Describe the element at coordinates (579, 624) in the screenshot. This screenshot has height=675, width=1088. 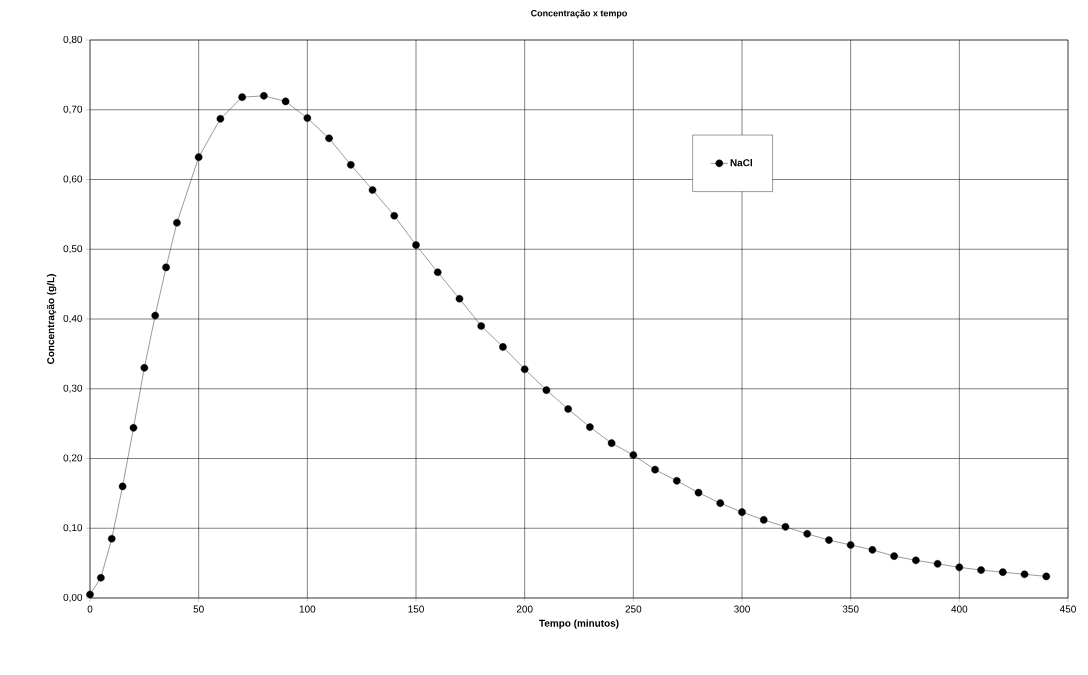
I see `x-axis-title: Tempo (minutos)` at that location.